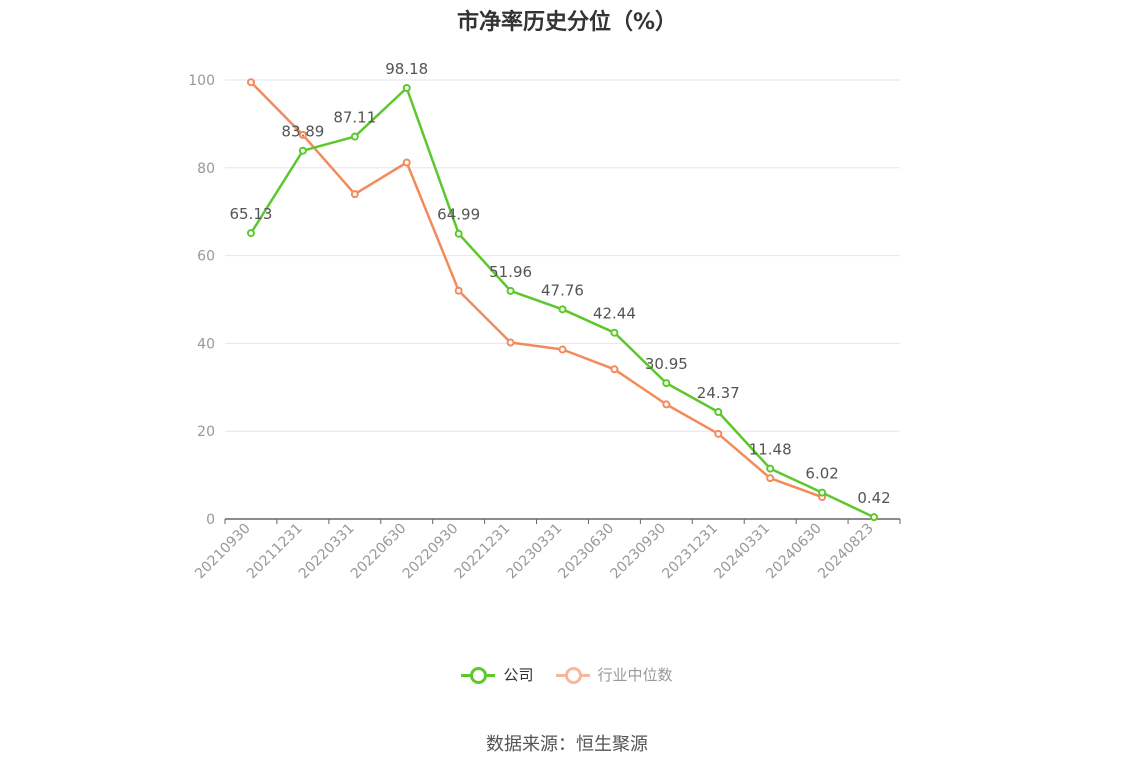 The width and height of the screenshot is (1134, 766). Describe the element at coordinates (379, 552) in the screenshot. I see `x-tick-label: 20220630` at that location.